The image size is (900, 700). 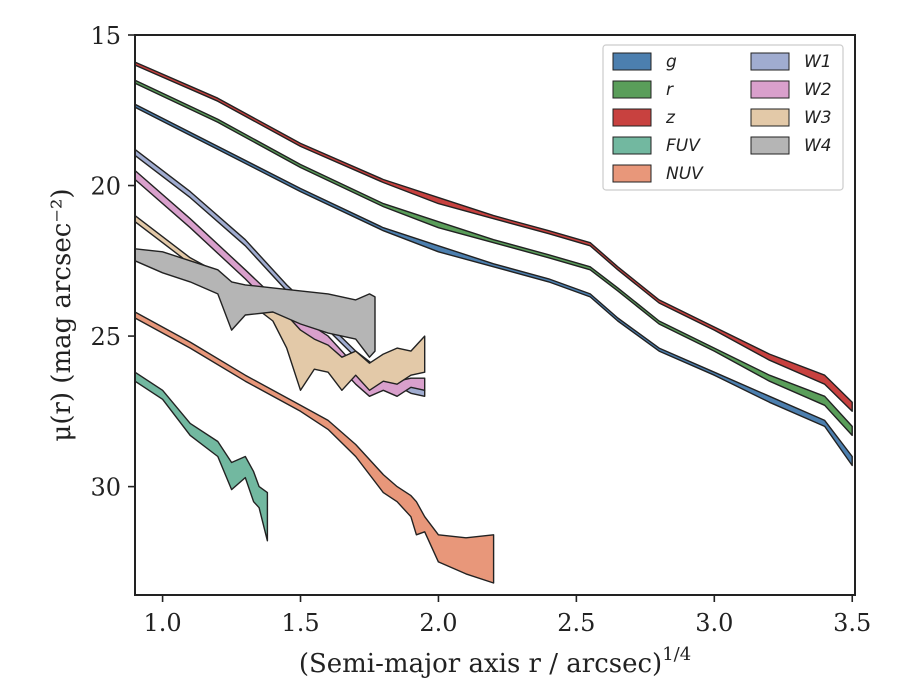 What do you see at coordinates (632, 145) in the screenshot?
I see `legend-swatch-fuv` at bounding box center [632, 145].